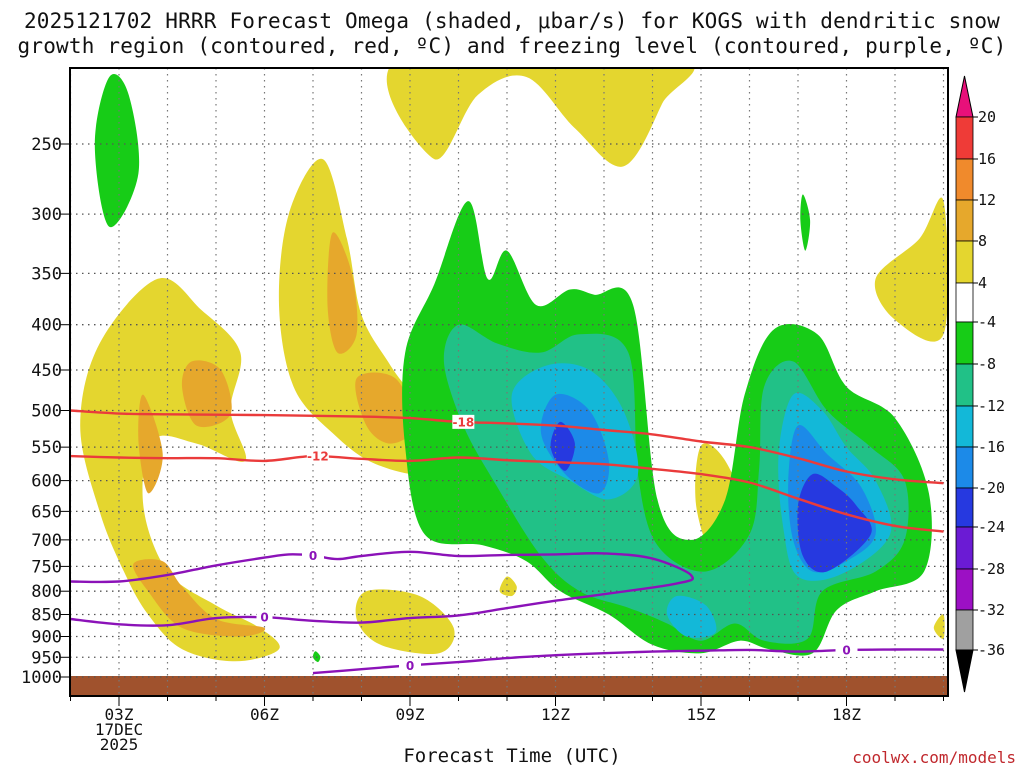 This screenshot has height=768, width=1024. I want to click on dgz-label-0-bg, so click(463, 421).